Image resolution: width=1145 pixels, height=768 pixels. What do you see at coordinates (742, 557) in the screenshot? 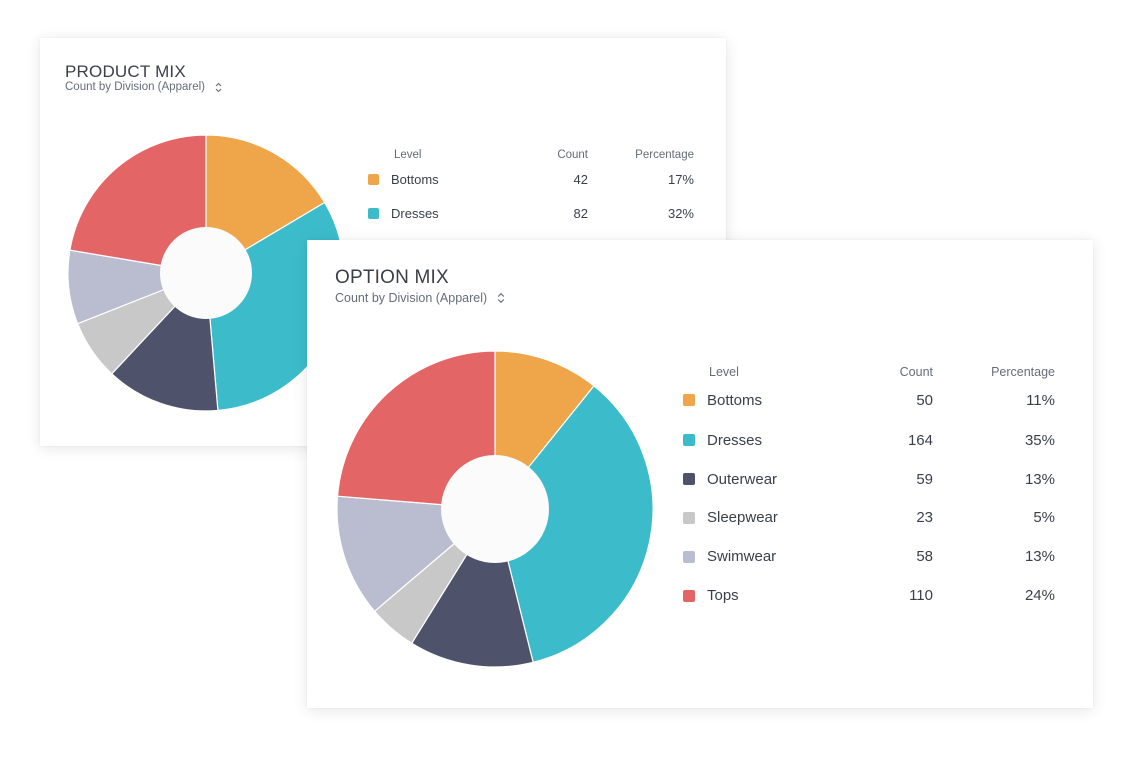
I see `legend-level-label: Swimwear` at bounding box center [742, 557].